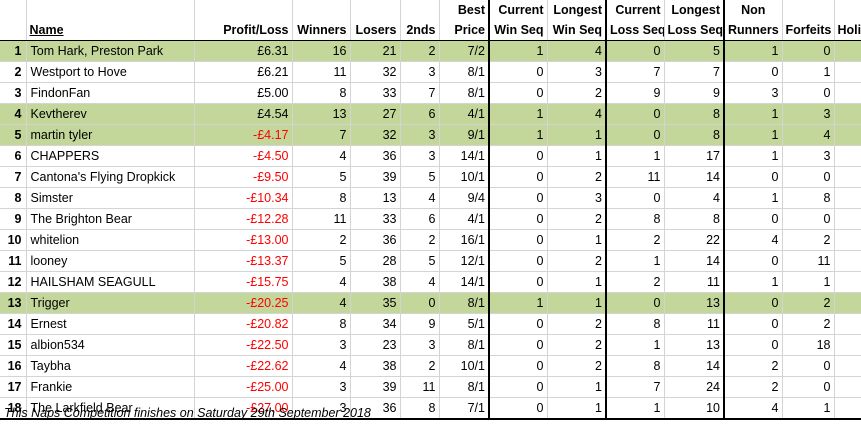  Describe the element at coordinates (420, 156) in the screenshot. I see `seconds-cell: 3` at that location.